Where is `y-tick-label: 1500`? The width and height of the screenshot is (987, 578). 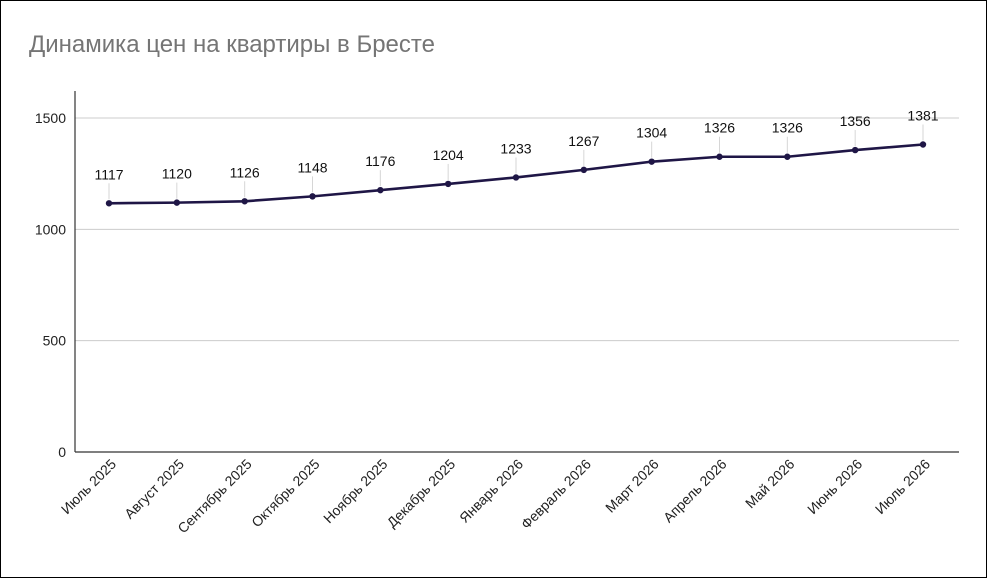
y-tick-label: 1500 is located at coordinates (50, 118).